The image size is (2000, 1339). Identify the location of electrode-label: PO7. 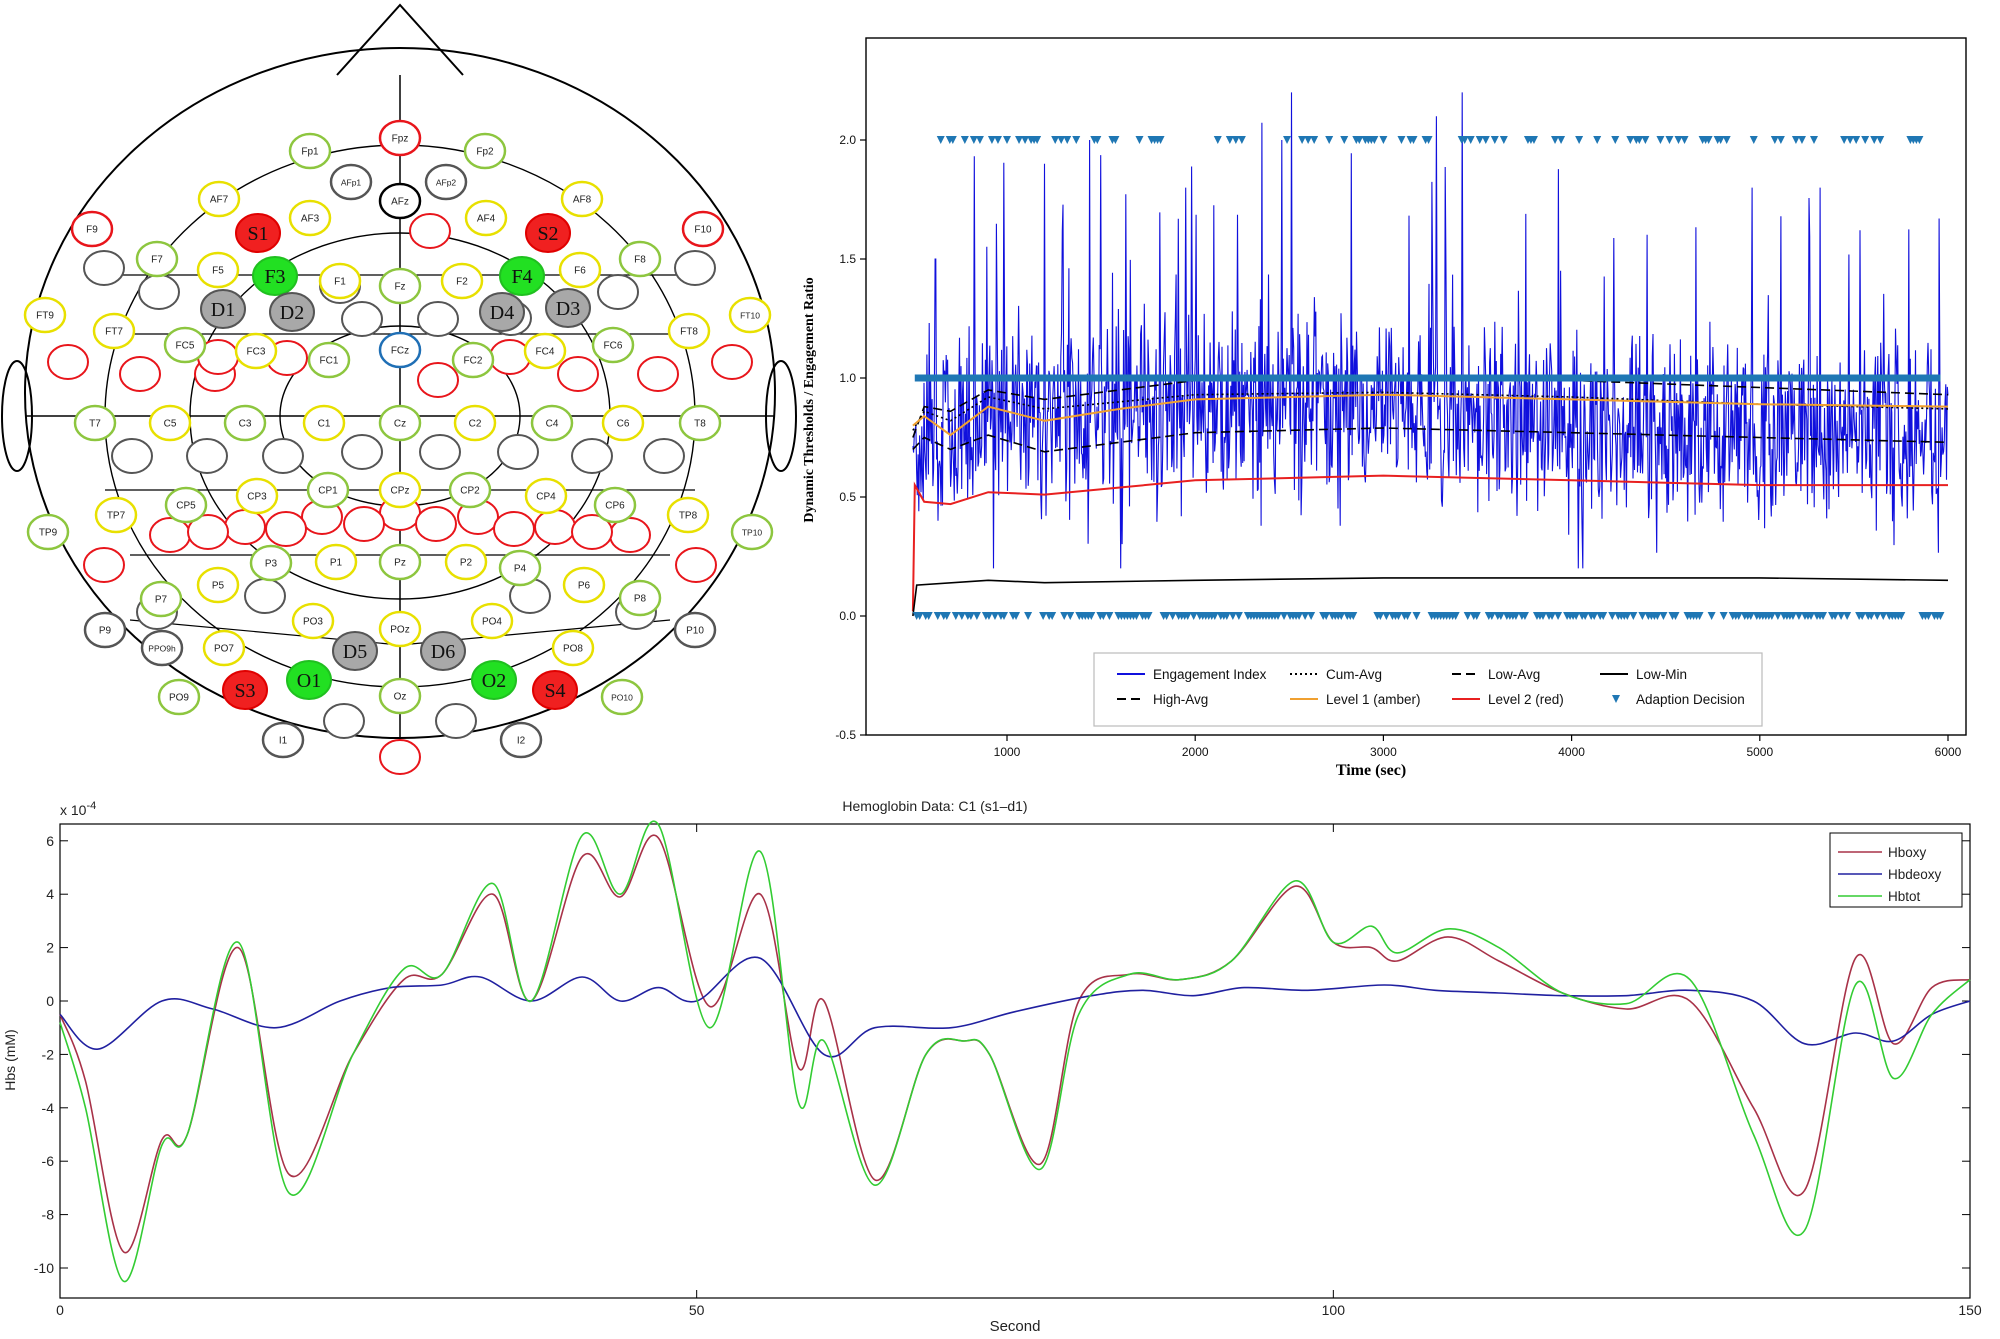
(224, 649).